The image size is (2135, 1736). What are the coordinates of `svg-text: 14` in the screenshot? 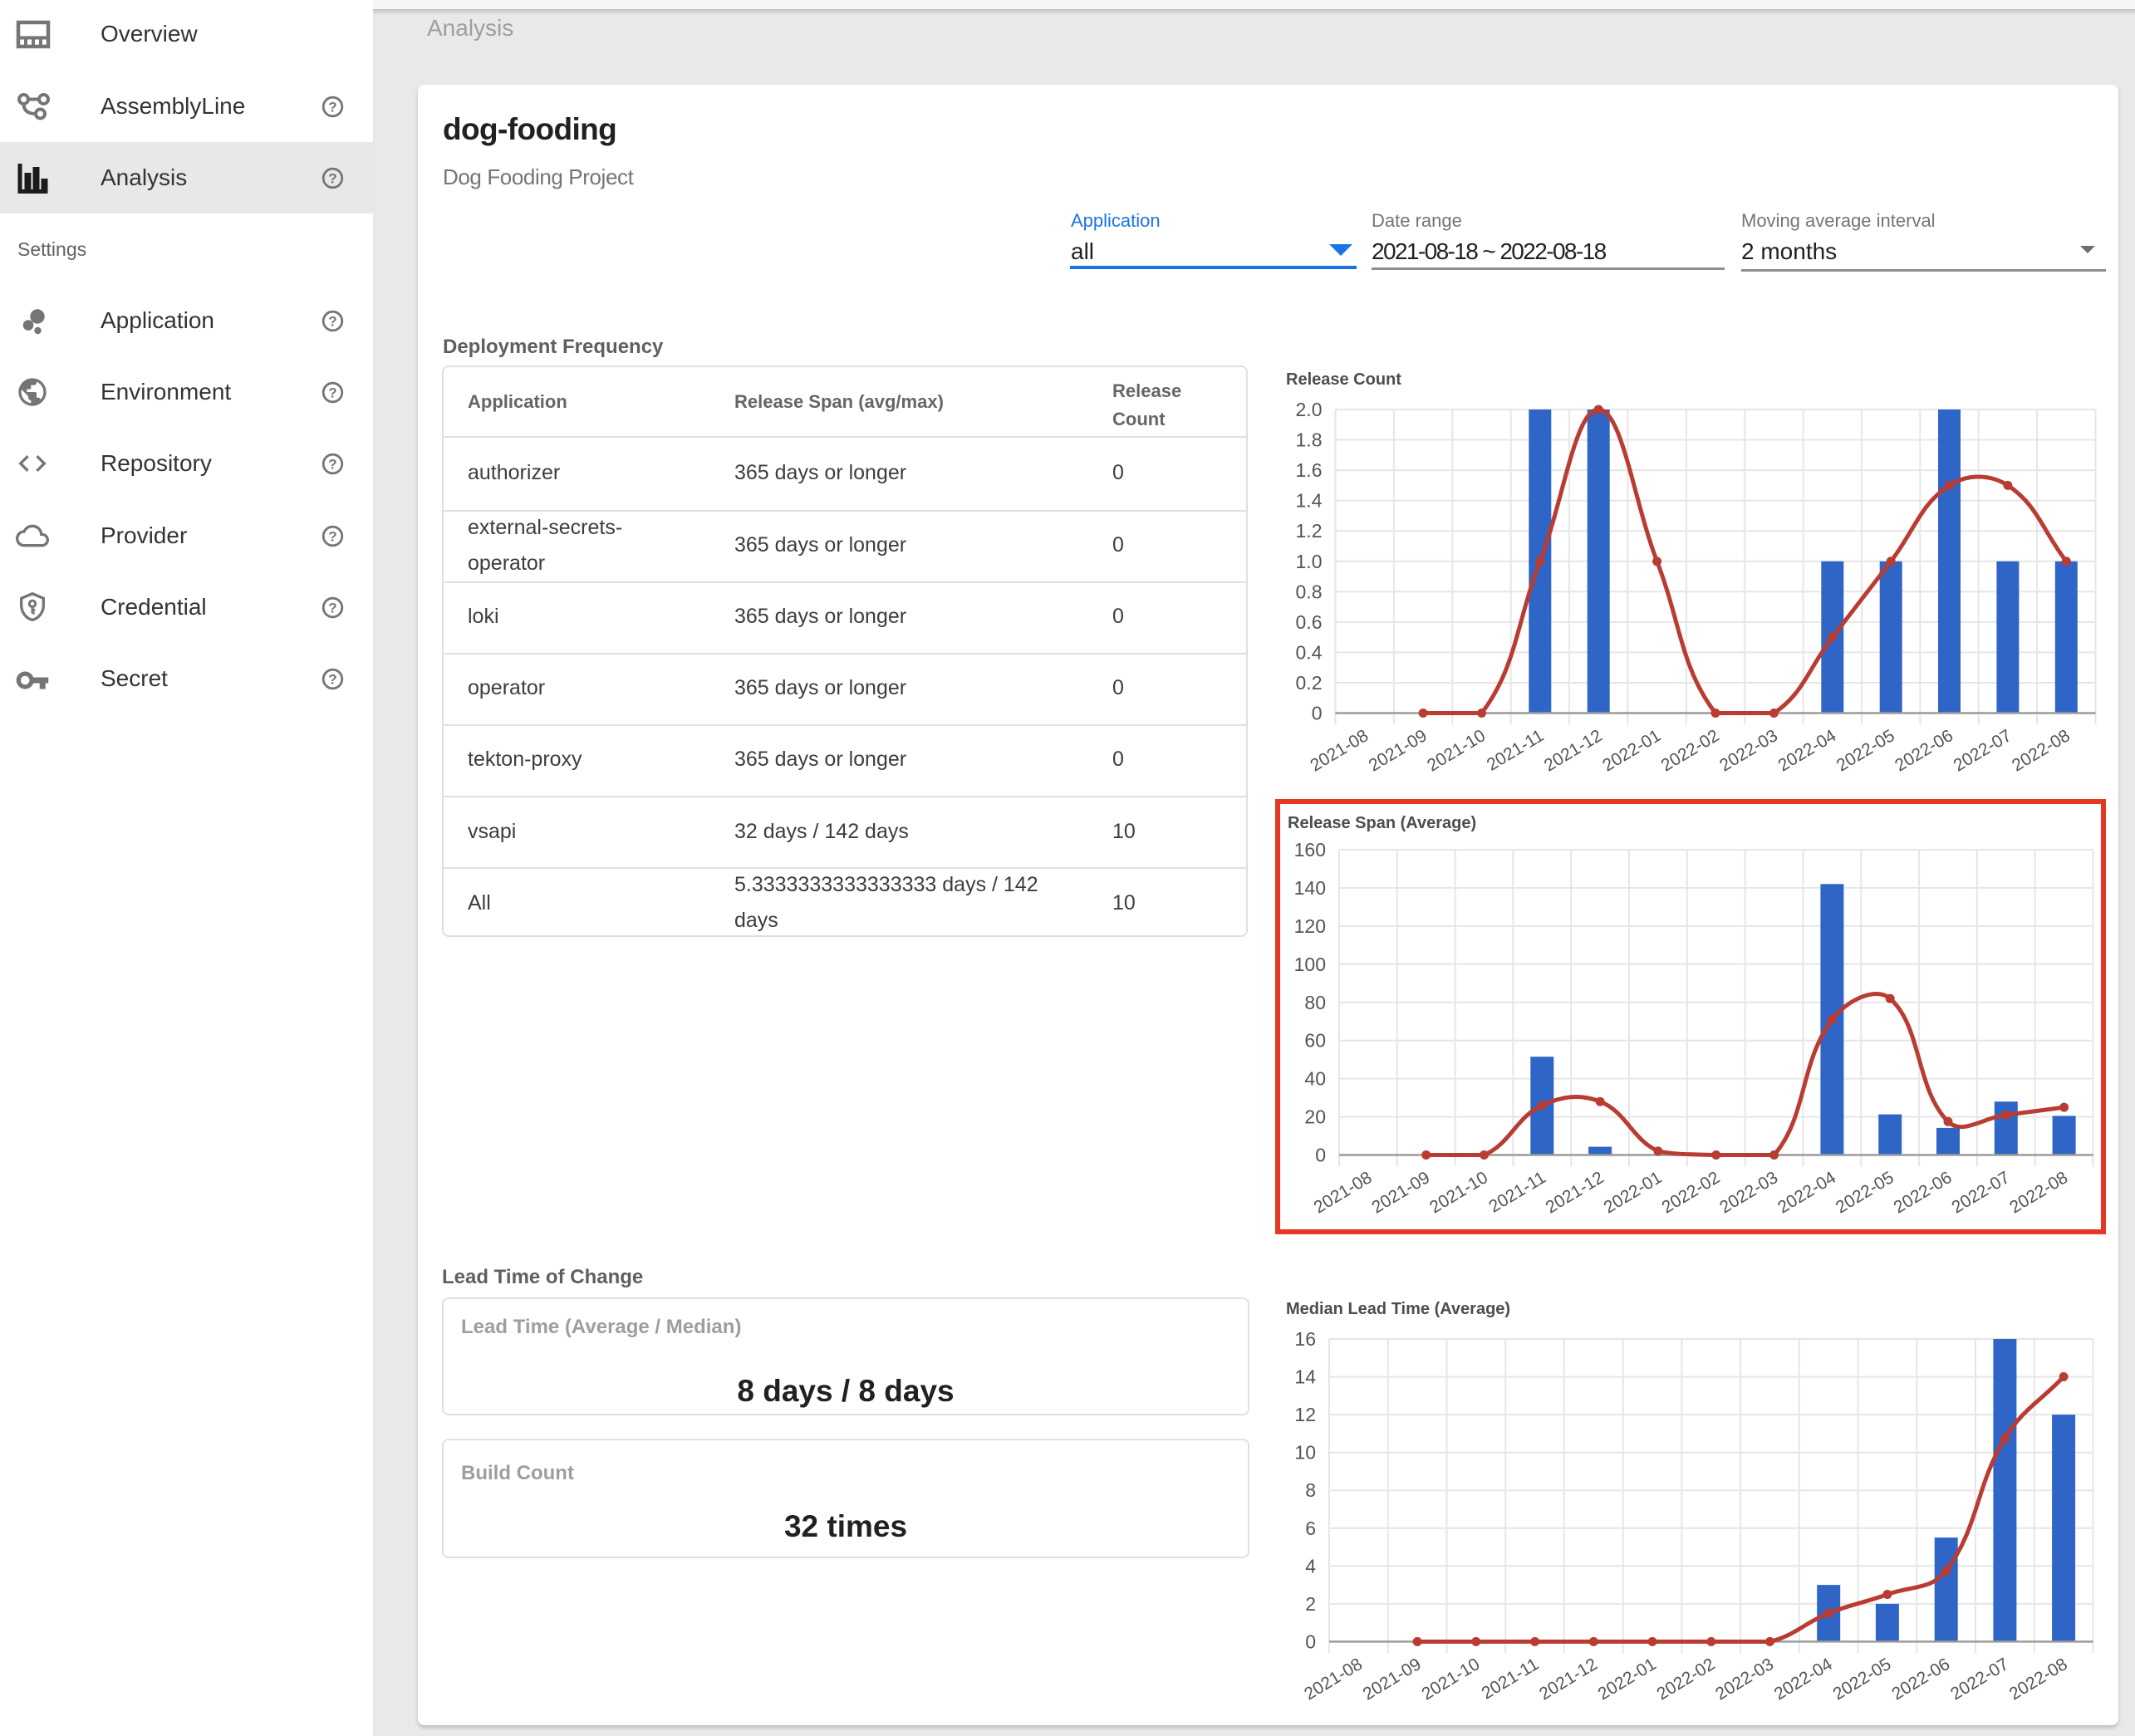 It's located at (1305, 1377).